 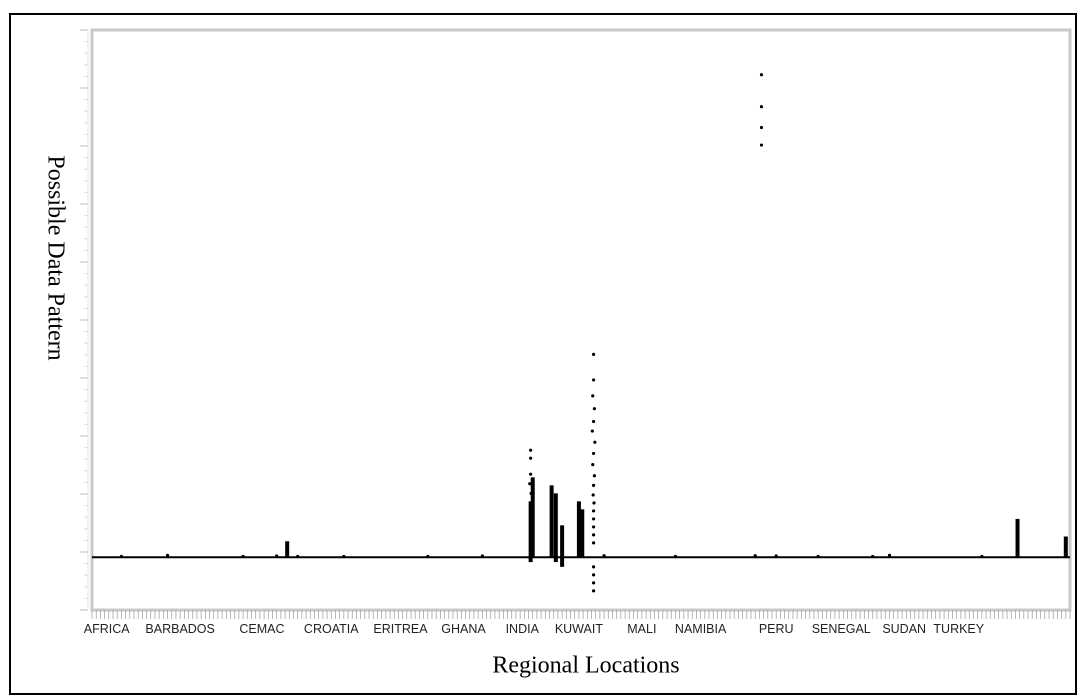 What do you see at coordinates (581, 614) in the screenshot?
I see `x-axis-ticks` at bounding box center [581, 614].